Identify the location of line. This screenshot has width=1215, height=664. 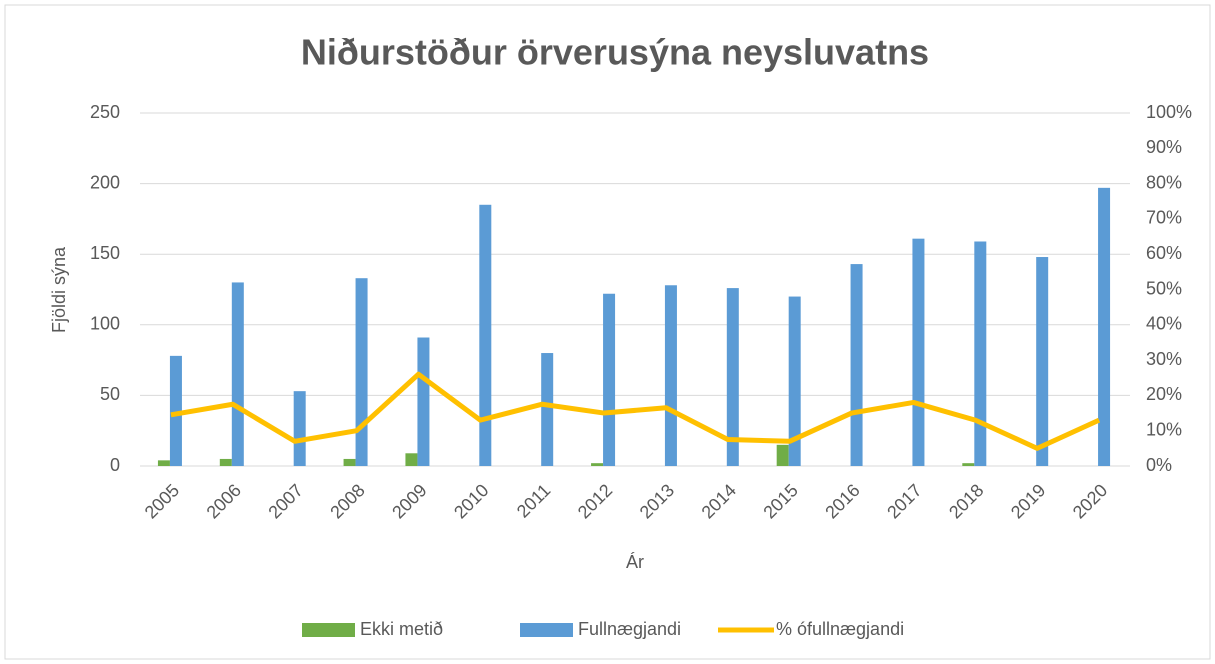
(635, 411).